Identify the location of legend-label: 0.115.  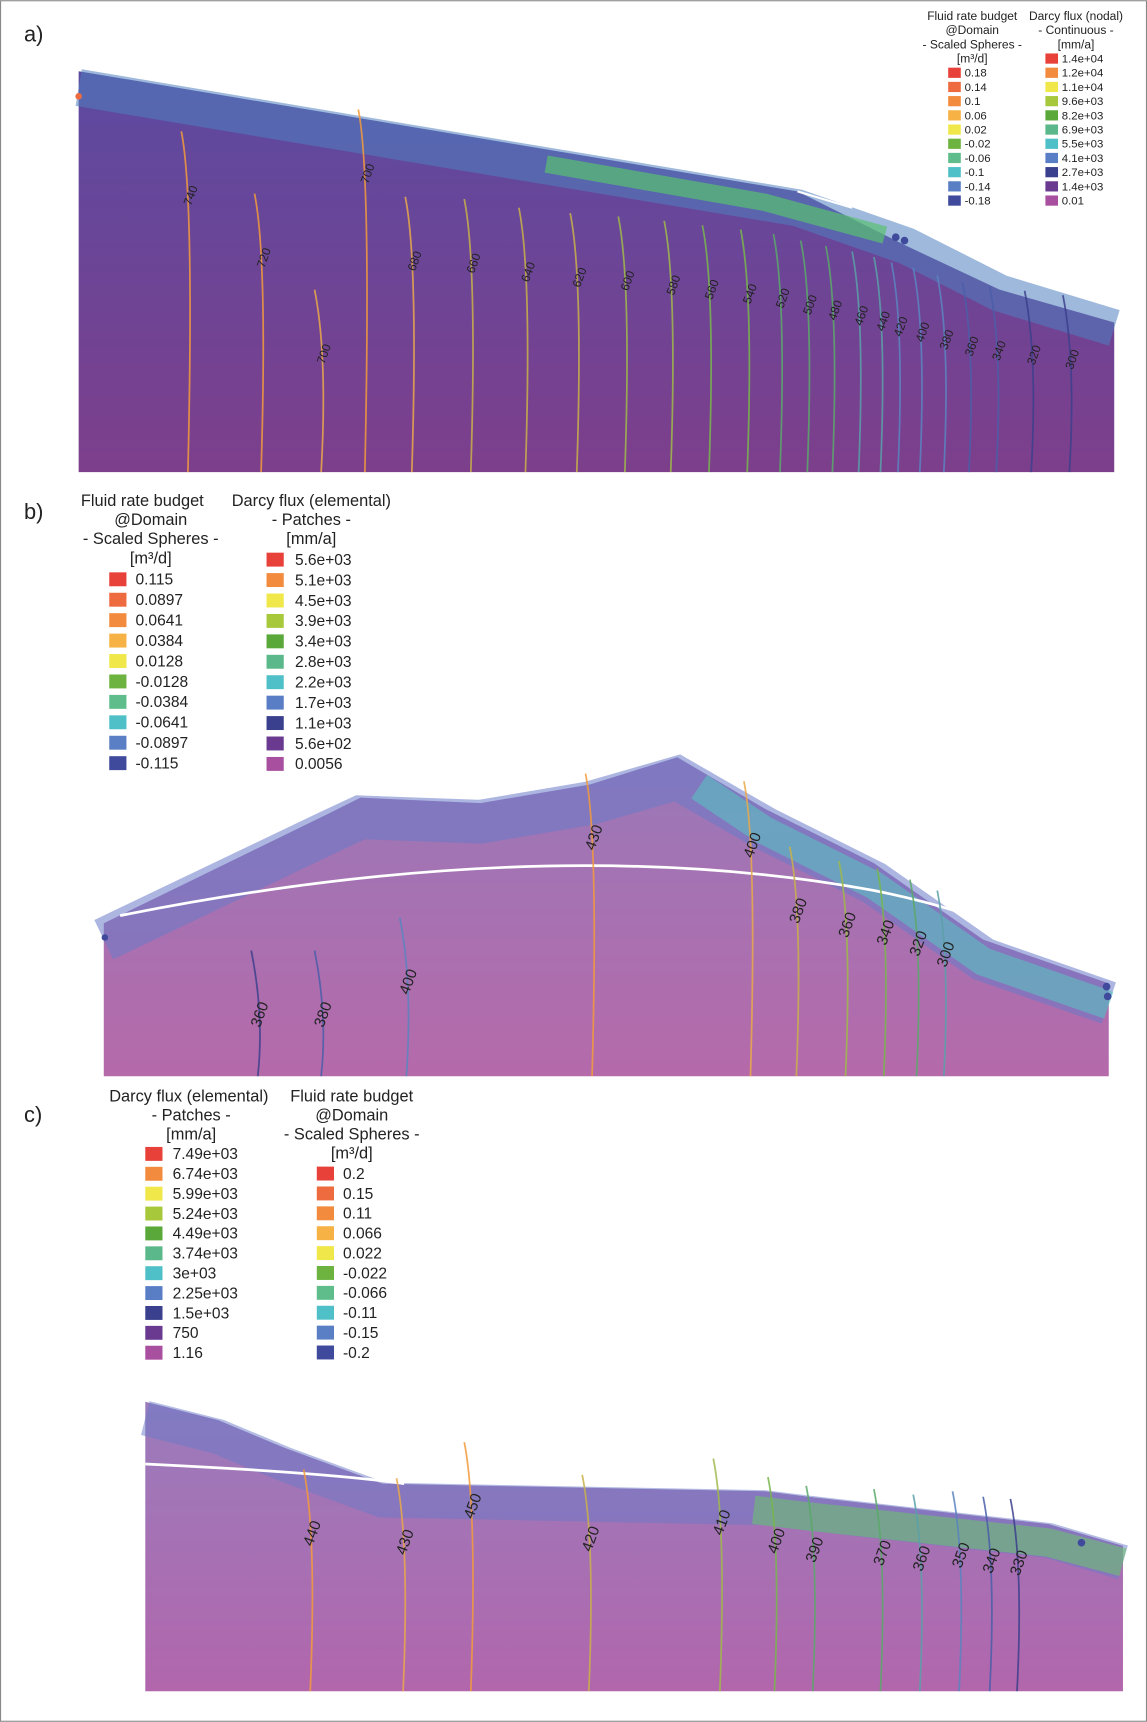
(154, 580).